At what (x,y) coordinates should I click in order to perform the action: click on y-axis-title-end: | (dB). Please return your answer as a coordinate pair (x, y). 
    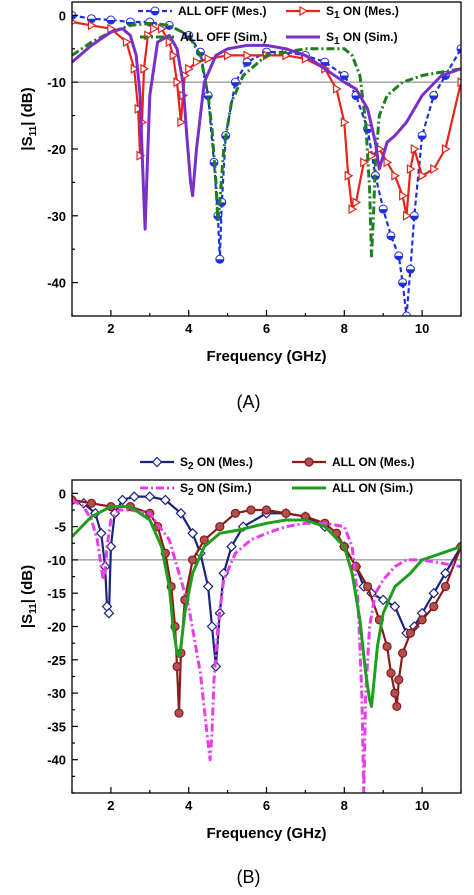
    Looking at the image, I should click on (27, 584).